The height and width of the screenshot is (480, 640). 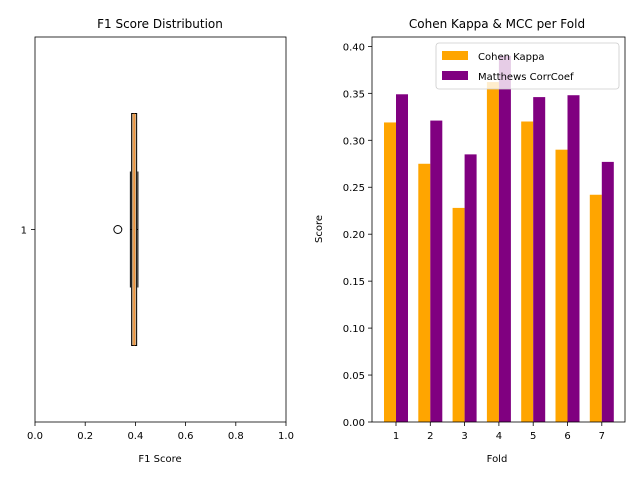 I want to click on f1-x-tick-label: 0.0, so click(x=35, y=436).